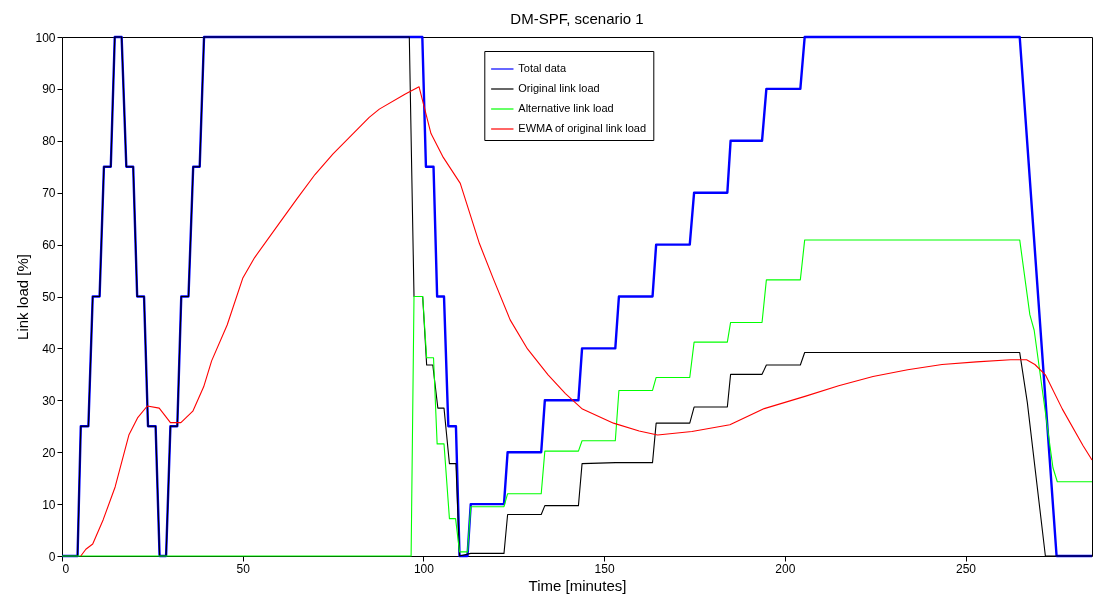  What do you see at coordinates (542, 68) in the screenshot?
I see `legend-label: Total data` at bounding box center [542, 68].